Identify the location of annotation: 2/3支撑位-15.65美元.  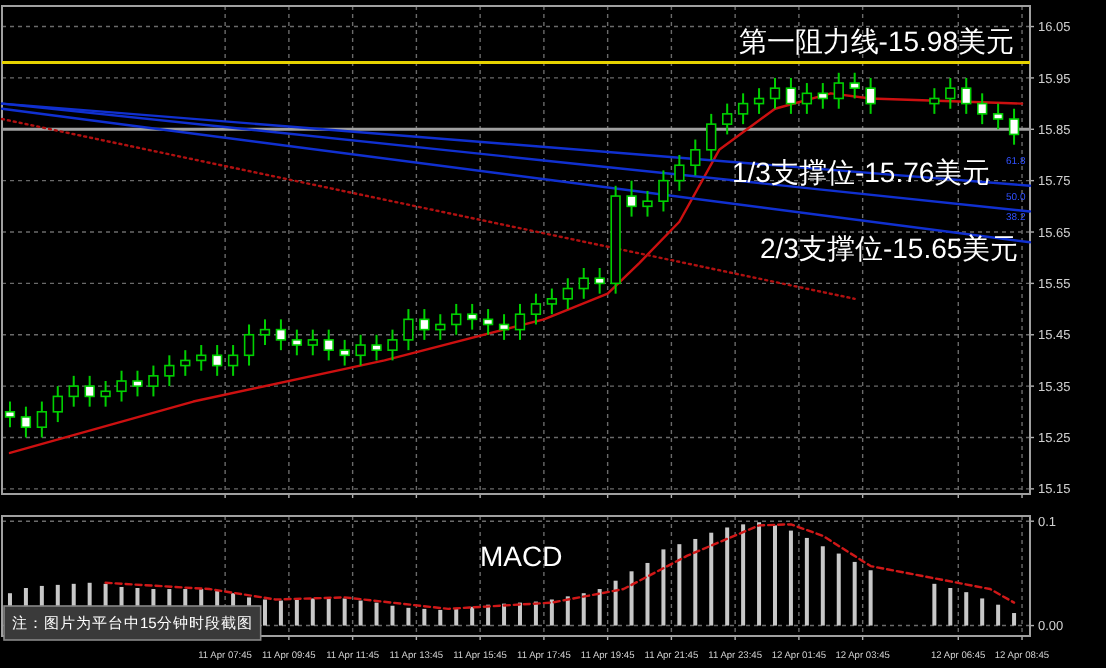
(889, 248).